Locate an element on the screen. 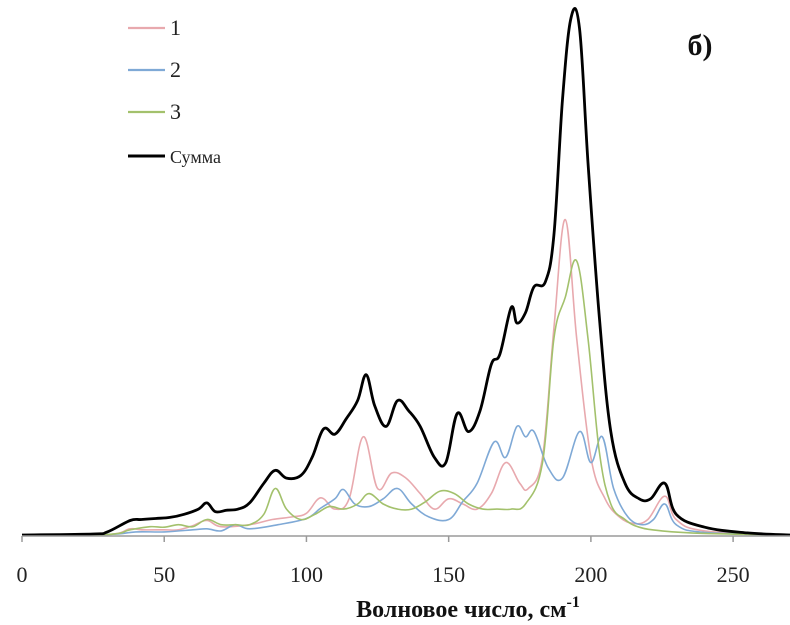  x-axis-title: Волновое число, см-1 is located at coordinates (468, 608).